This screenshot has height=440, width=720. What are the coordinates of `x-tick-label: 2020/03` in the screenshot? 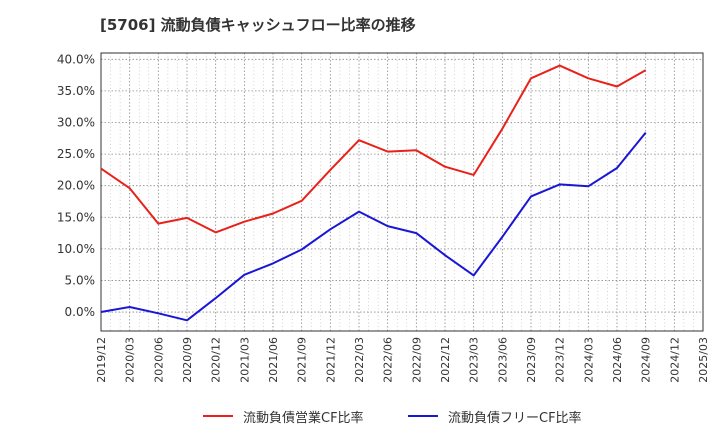 It's located at (130, 360).